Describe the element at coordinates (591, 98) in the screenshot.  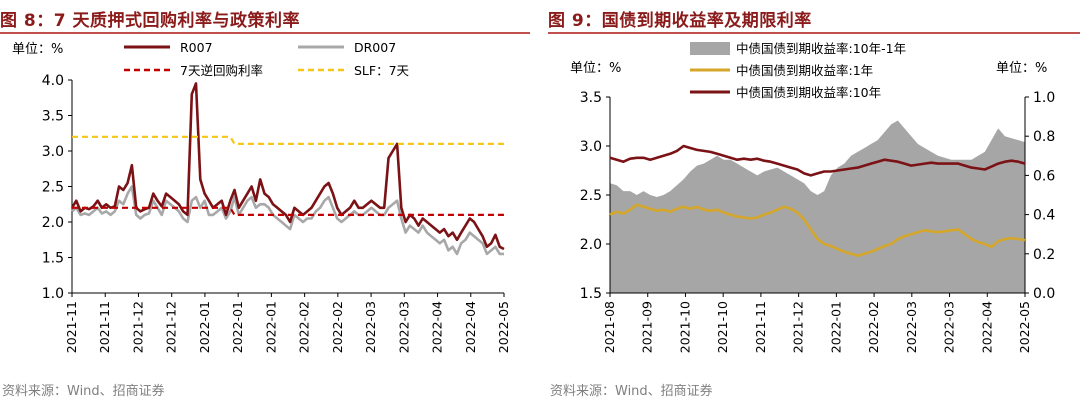
I see `right-left-ytick-label: 3.5` at that location.